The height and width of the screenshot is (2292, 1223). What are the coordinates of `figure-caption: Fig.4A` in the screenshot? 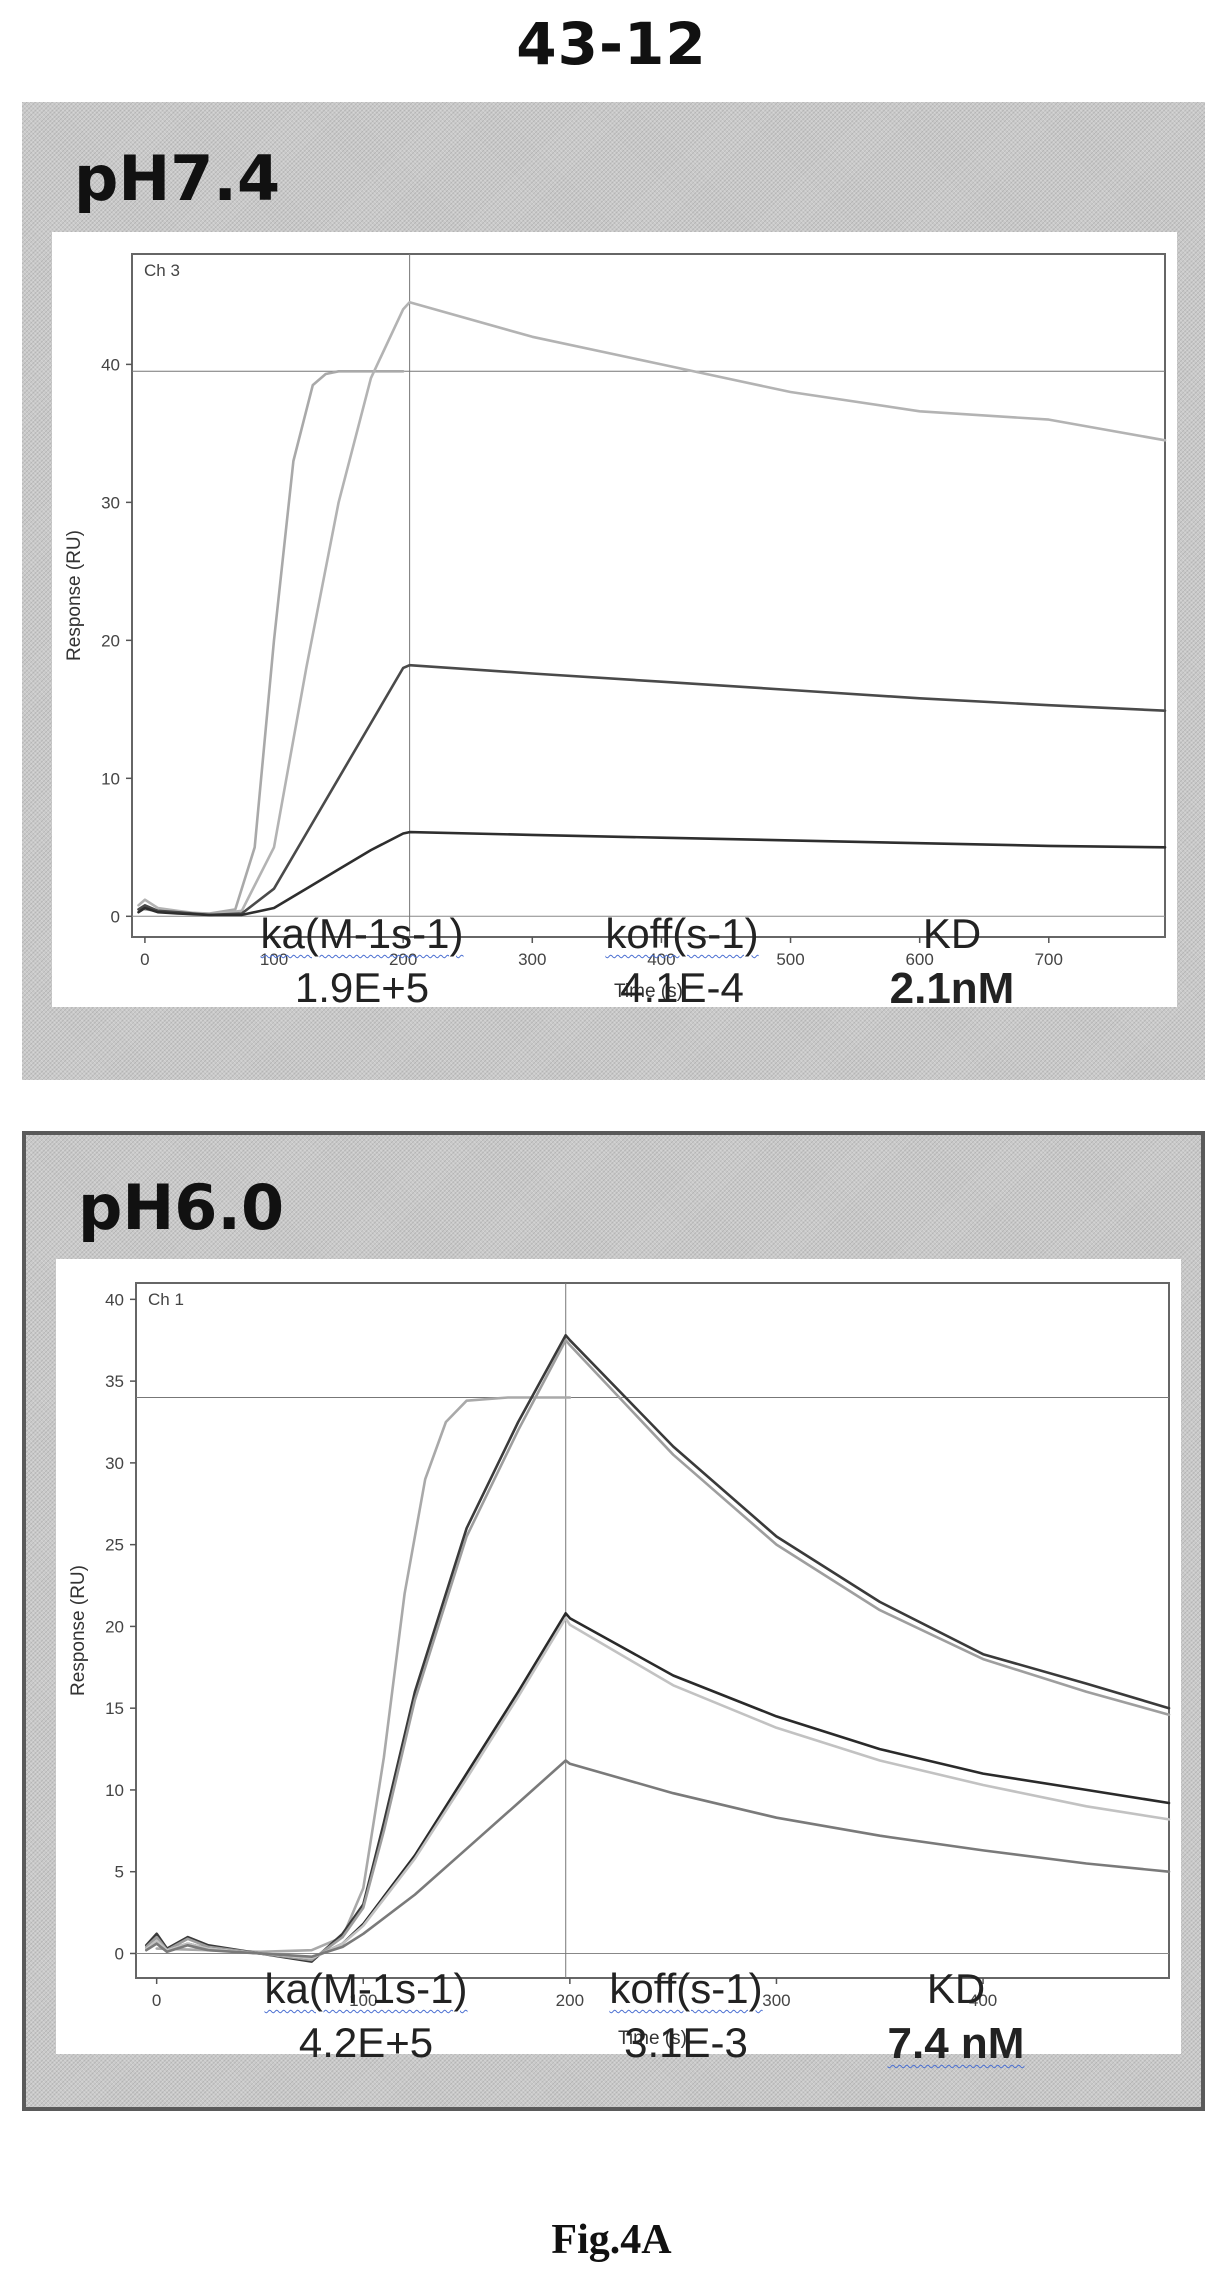 It's located at (611, 2240).